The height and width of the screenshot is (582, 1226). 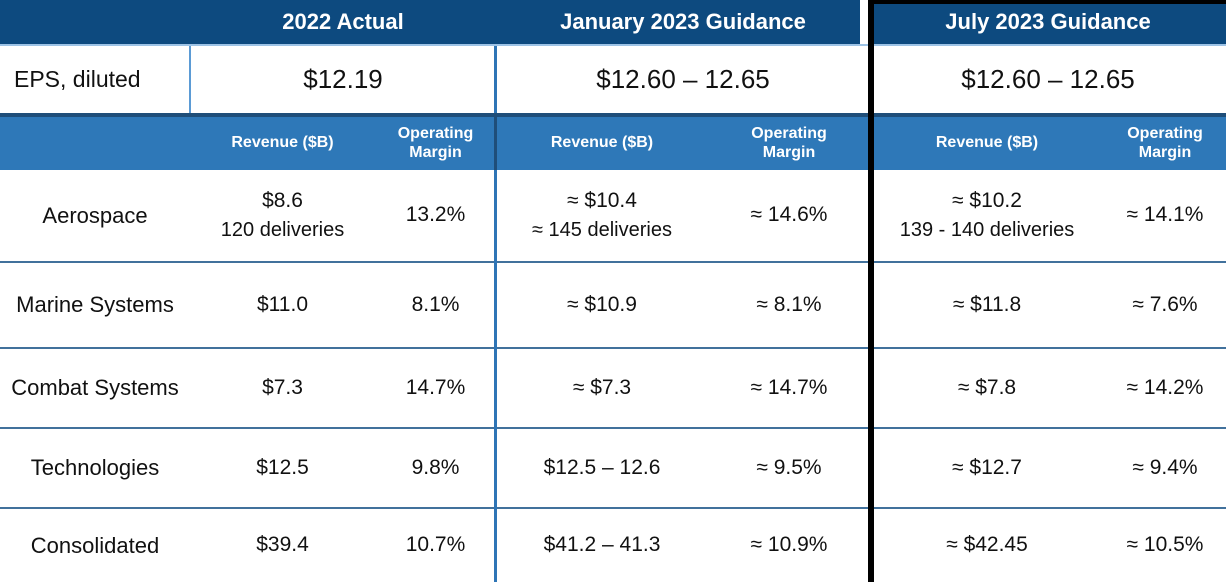 What do you see at coordinates (1165, 467) in the screenshot?
I see `margin-cell-july: ≈ 9.4%` at bounding box center [1165, 467].